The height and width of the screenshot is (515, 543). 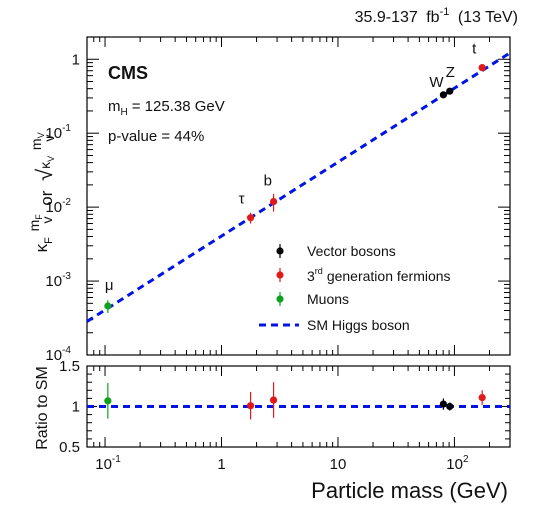 I want to click on lumi-value: 35.9-137, so click(x=386, y=17).